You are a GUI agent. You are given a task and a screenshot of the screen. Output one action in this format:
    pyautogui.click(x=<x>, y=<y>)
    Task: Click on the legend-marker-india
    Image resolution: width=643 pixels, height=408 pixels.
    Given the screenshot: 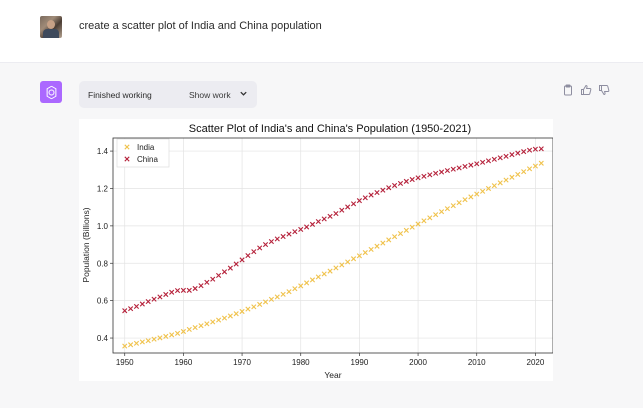 What is the action you would take?
    pyautogui.click(x=127, y=147)
    